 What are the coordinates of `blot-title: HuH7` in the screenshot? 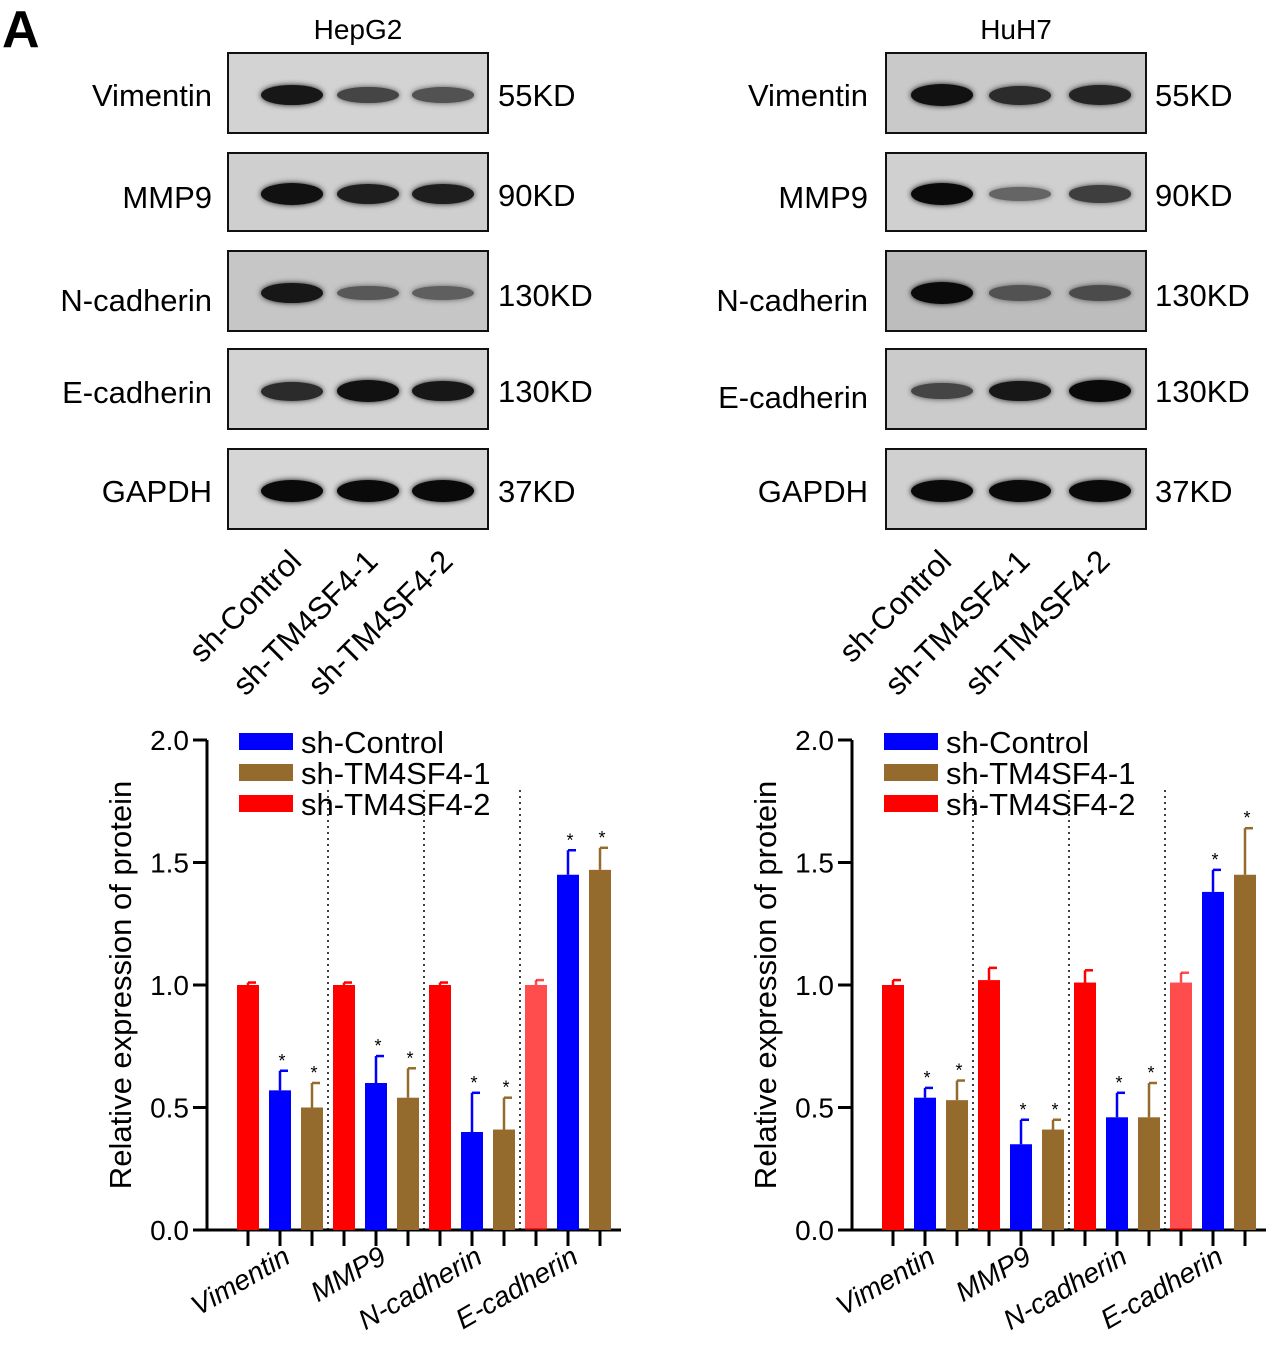 It's located at (1016, 29).